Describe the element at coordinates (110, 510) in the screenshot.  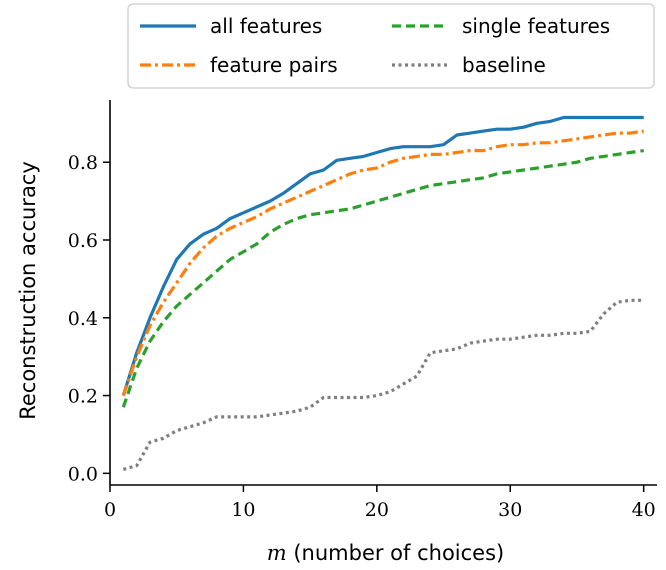
I see `x-tick-label: 0` at that location.